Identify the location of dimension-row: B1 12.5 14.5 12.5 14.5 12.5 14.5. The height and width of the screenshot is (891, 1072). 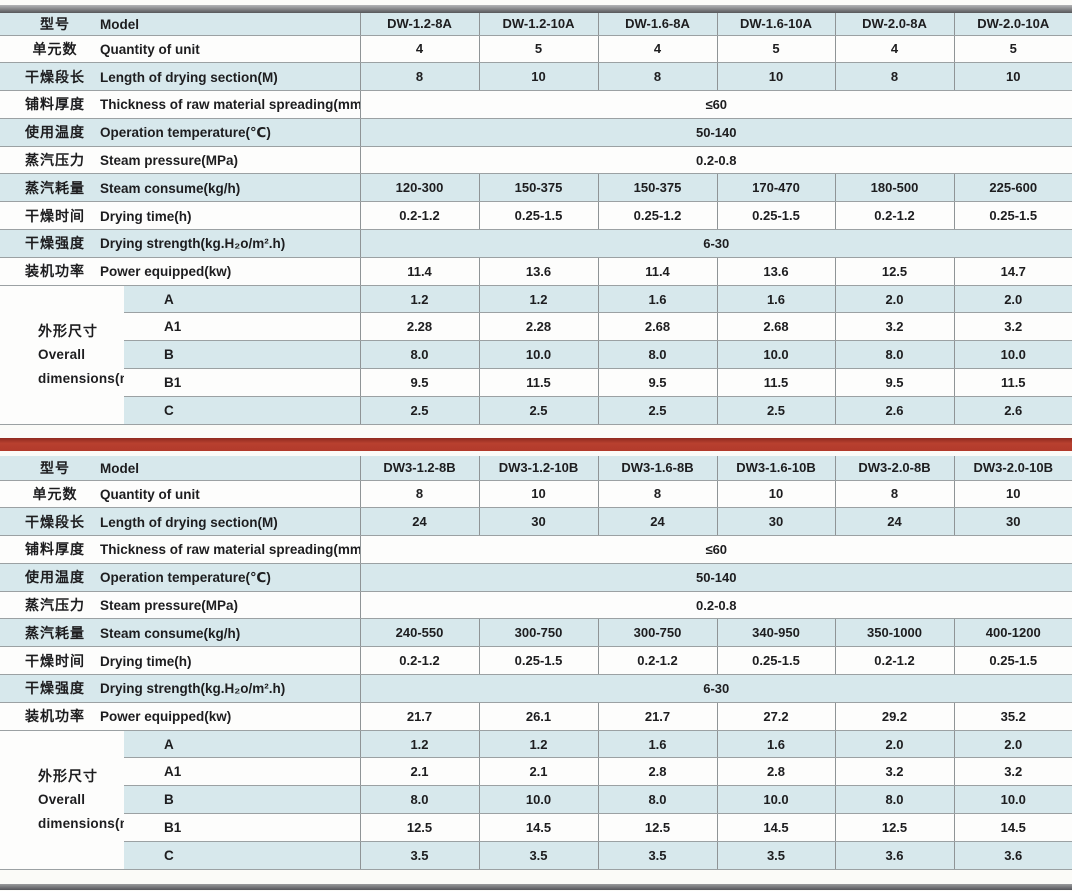
(536, 827).